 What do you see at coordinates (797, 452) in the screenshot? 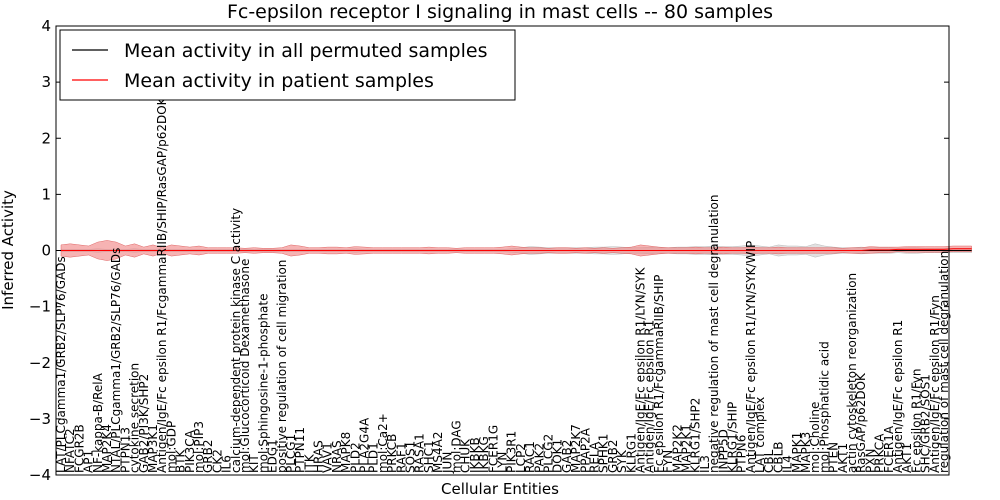
I see `x-category-label: MAPK1` at bounding box center [797, 452].